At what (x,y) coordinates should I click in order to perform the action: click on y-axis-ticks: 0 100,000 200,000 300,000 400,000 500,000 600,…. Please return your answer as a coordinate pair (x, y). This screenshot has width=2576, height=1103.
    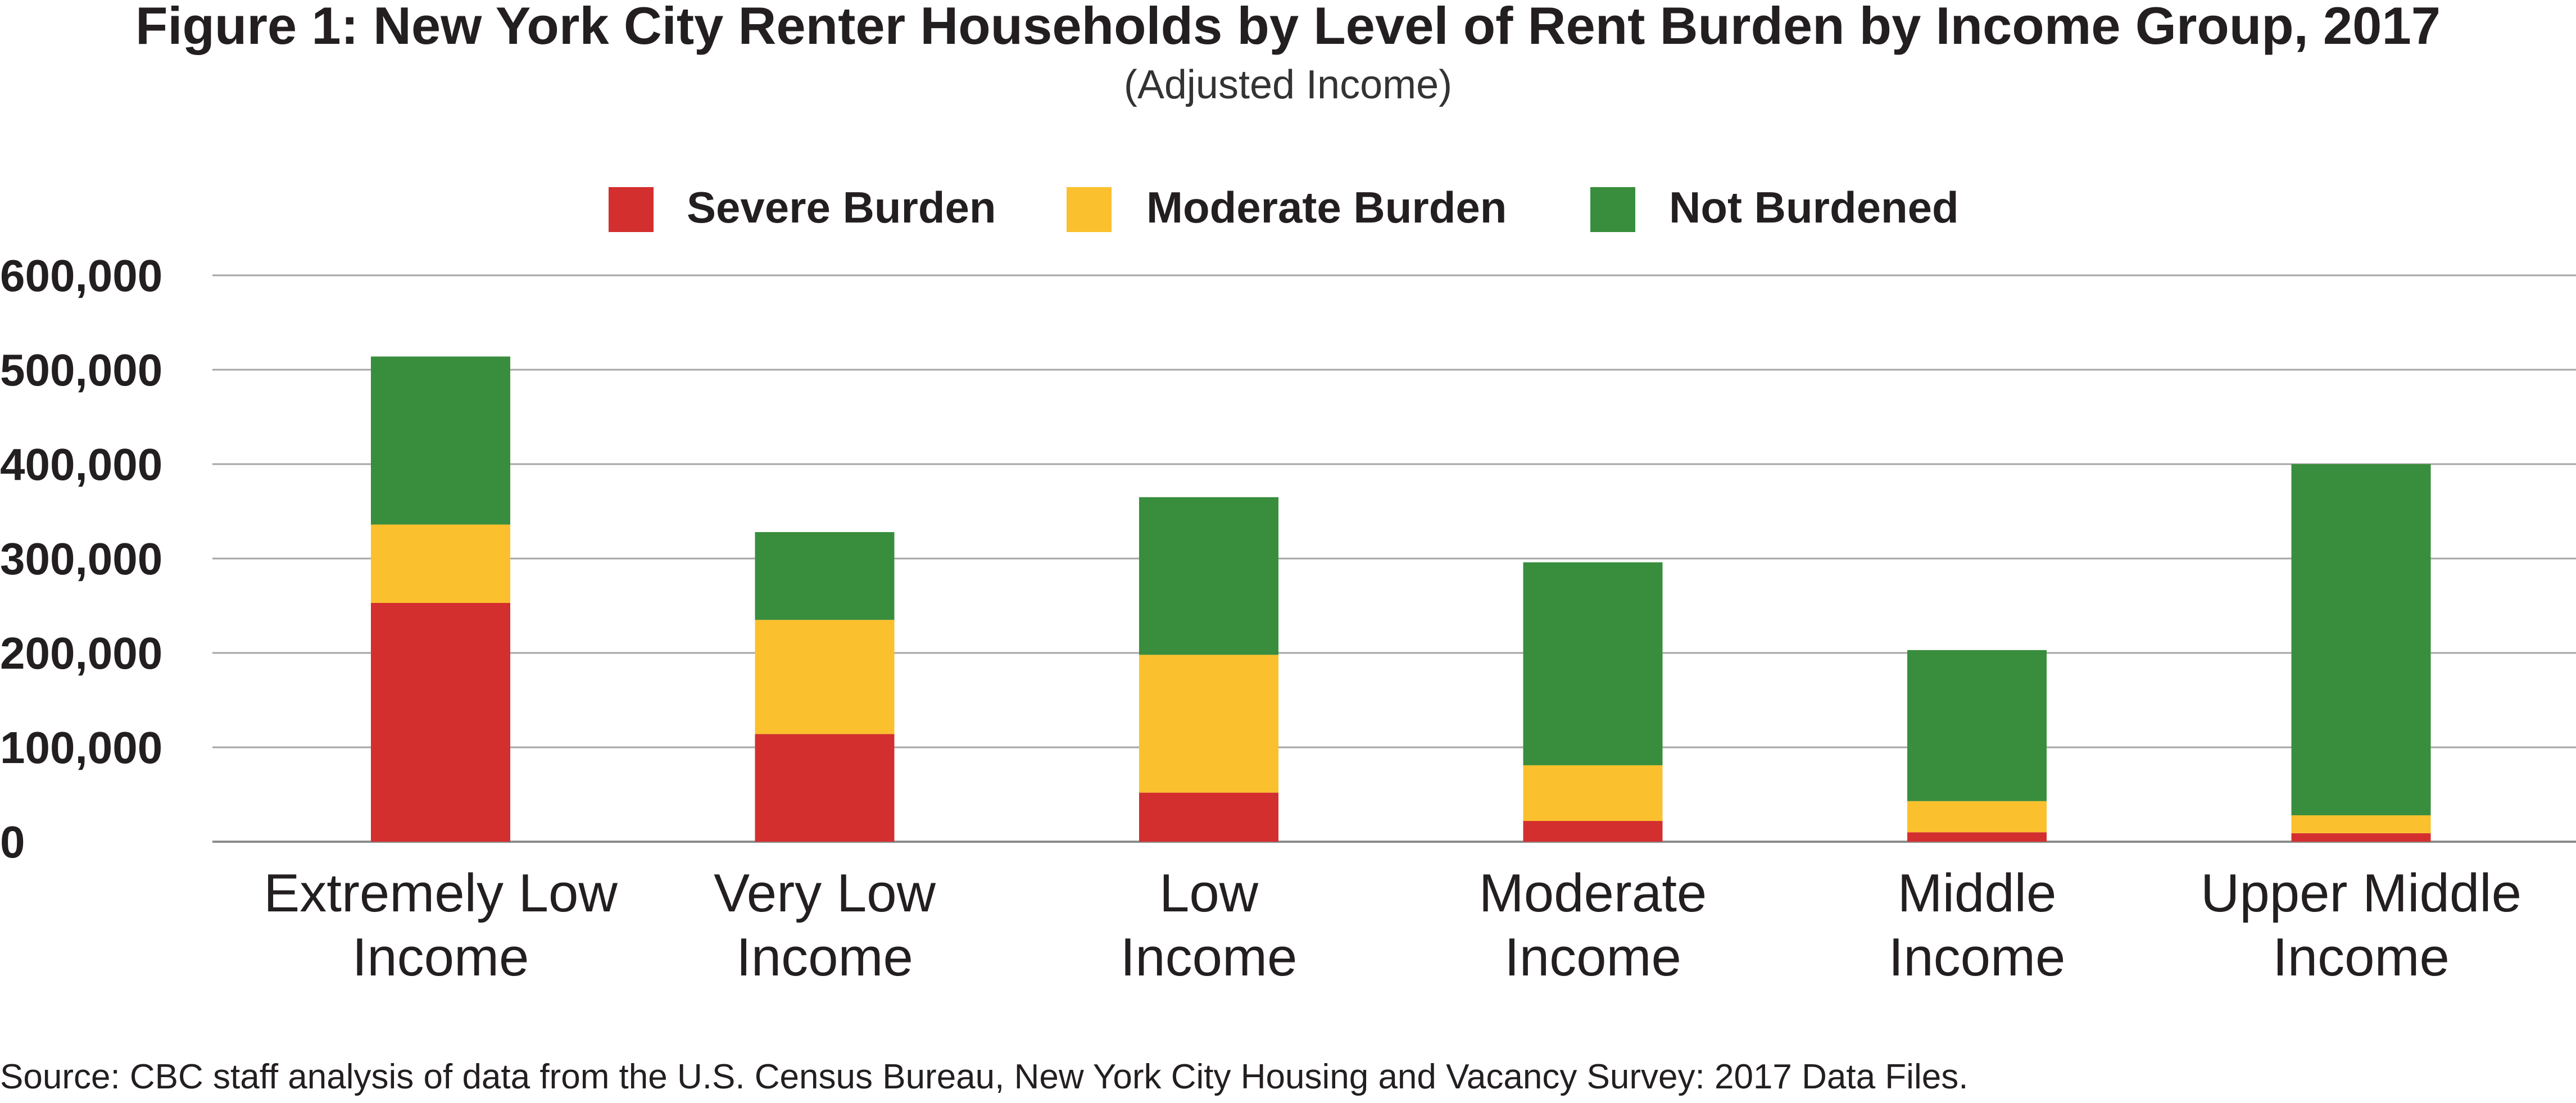
    Looking at the image, I should click on (81, 559).